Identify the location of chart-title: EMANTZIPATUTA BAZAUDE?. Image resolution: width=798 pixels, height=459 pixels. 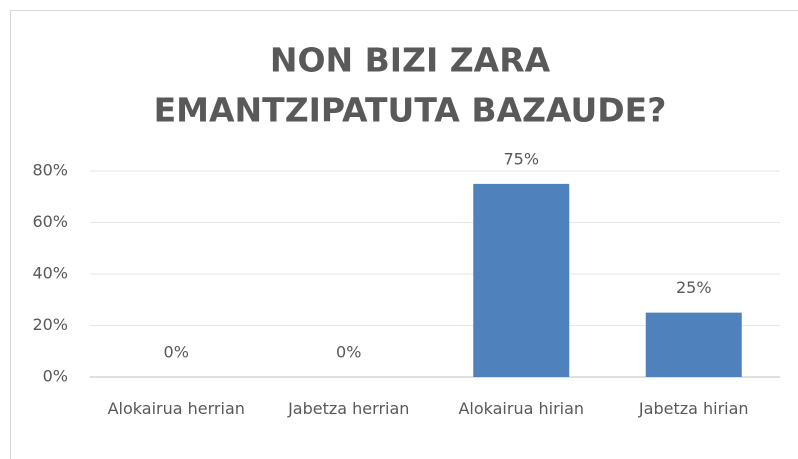
(410, 110).